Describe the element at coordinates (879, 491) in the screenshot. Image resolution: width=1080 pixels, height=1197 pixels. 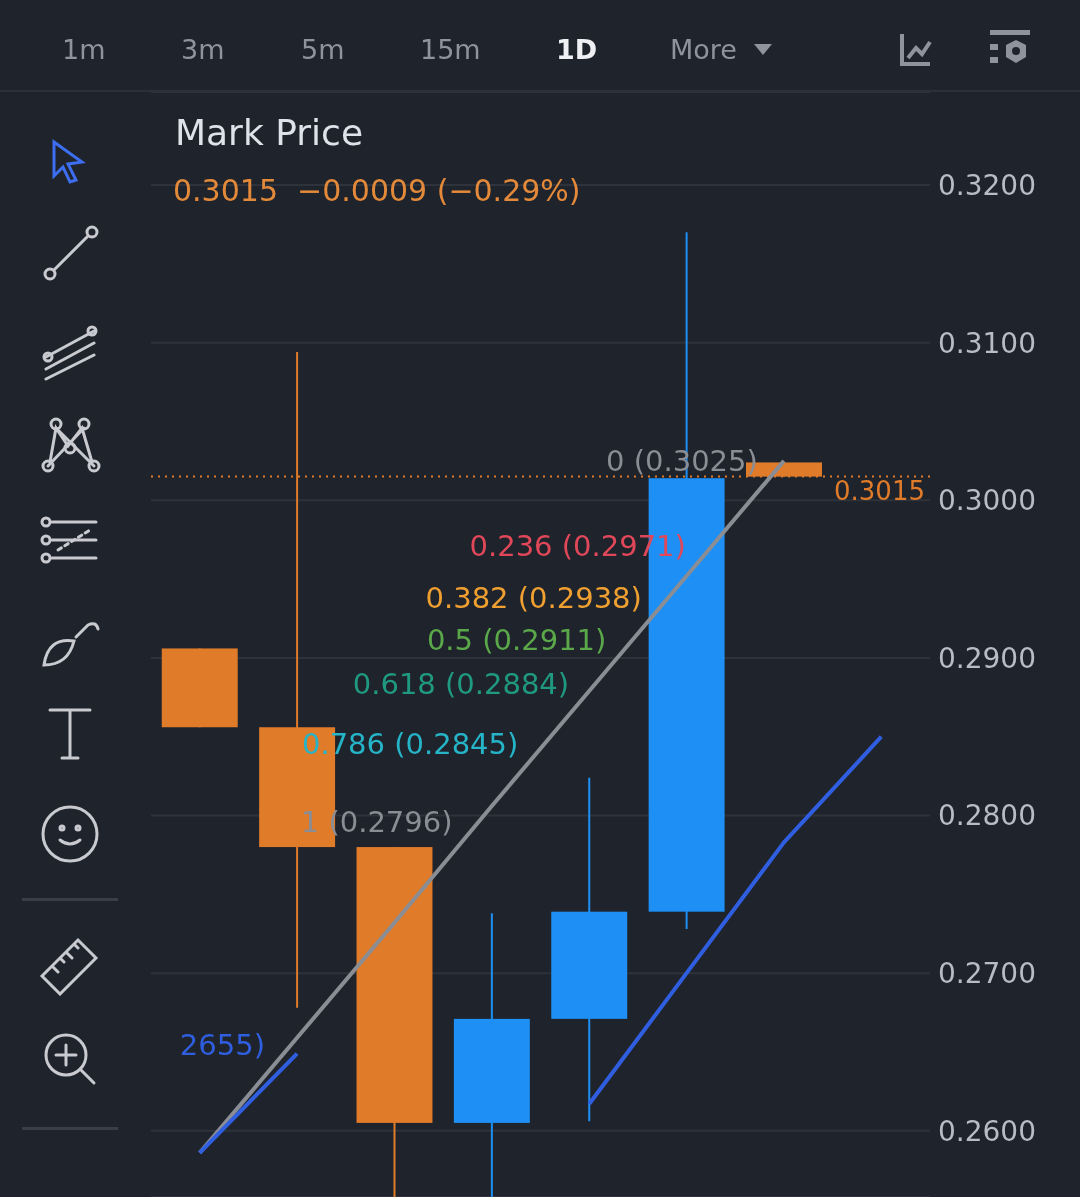
I see `ref-line-label: 0.3015` at that location.